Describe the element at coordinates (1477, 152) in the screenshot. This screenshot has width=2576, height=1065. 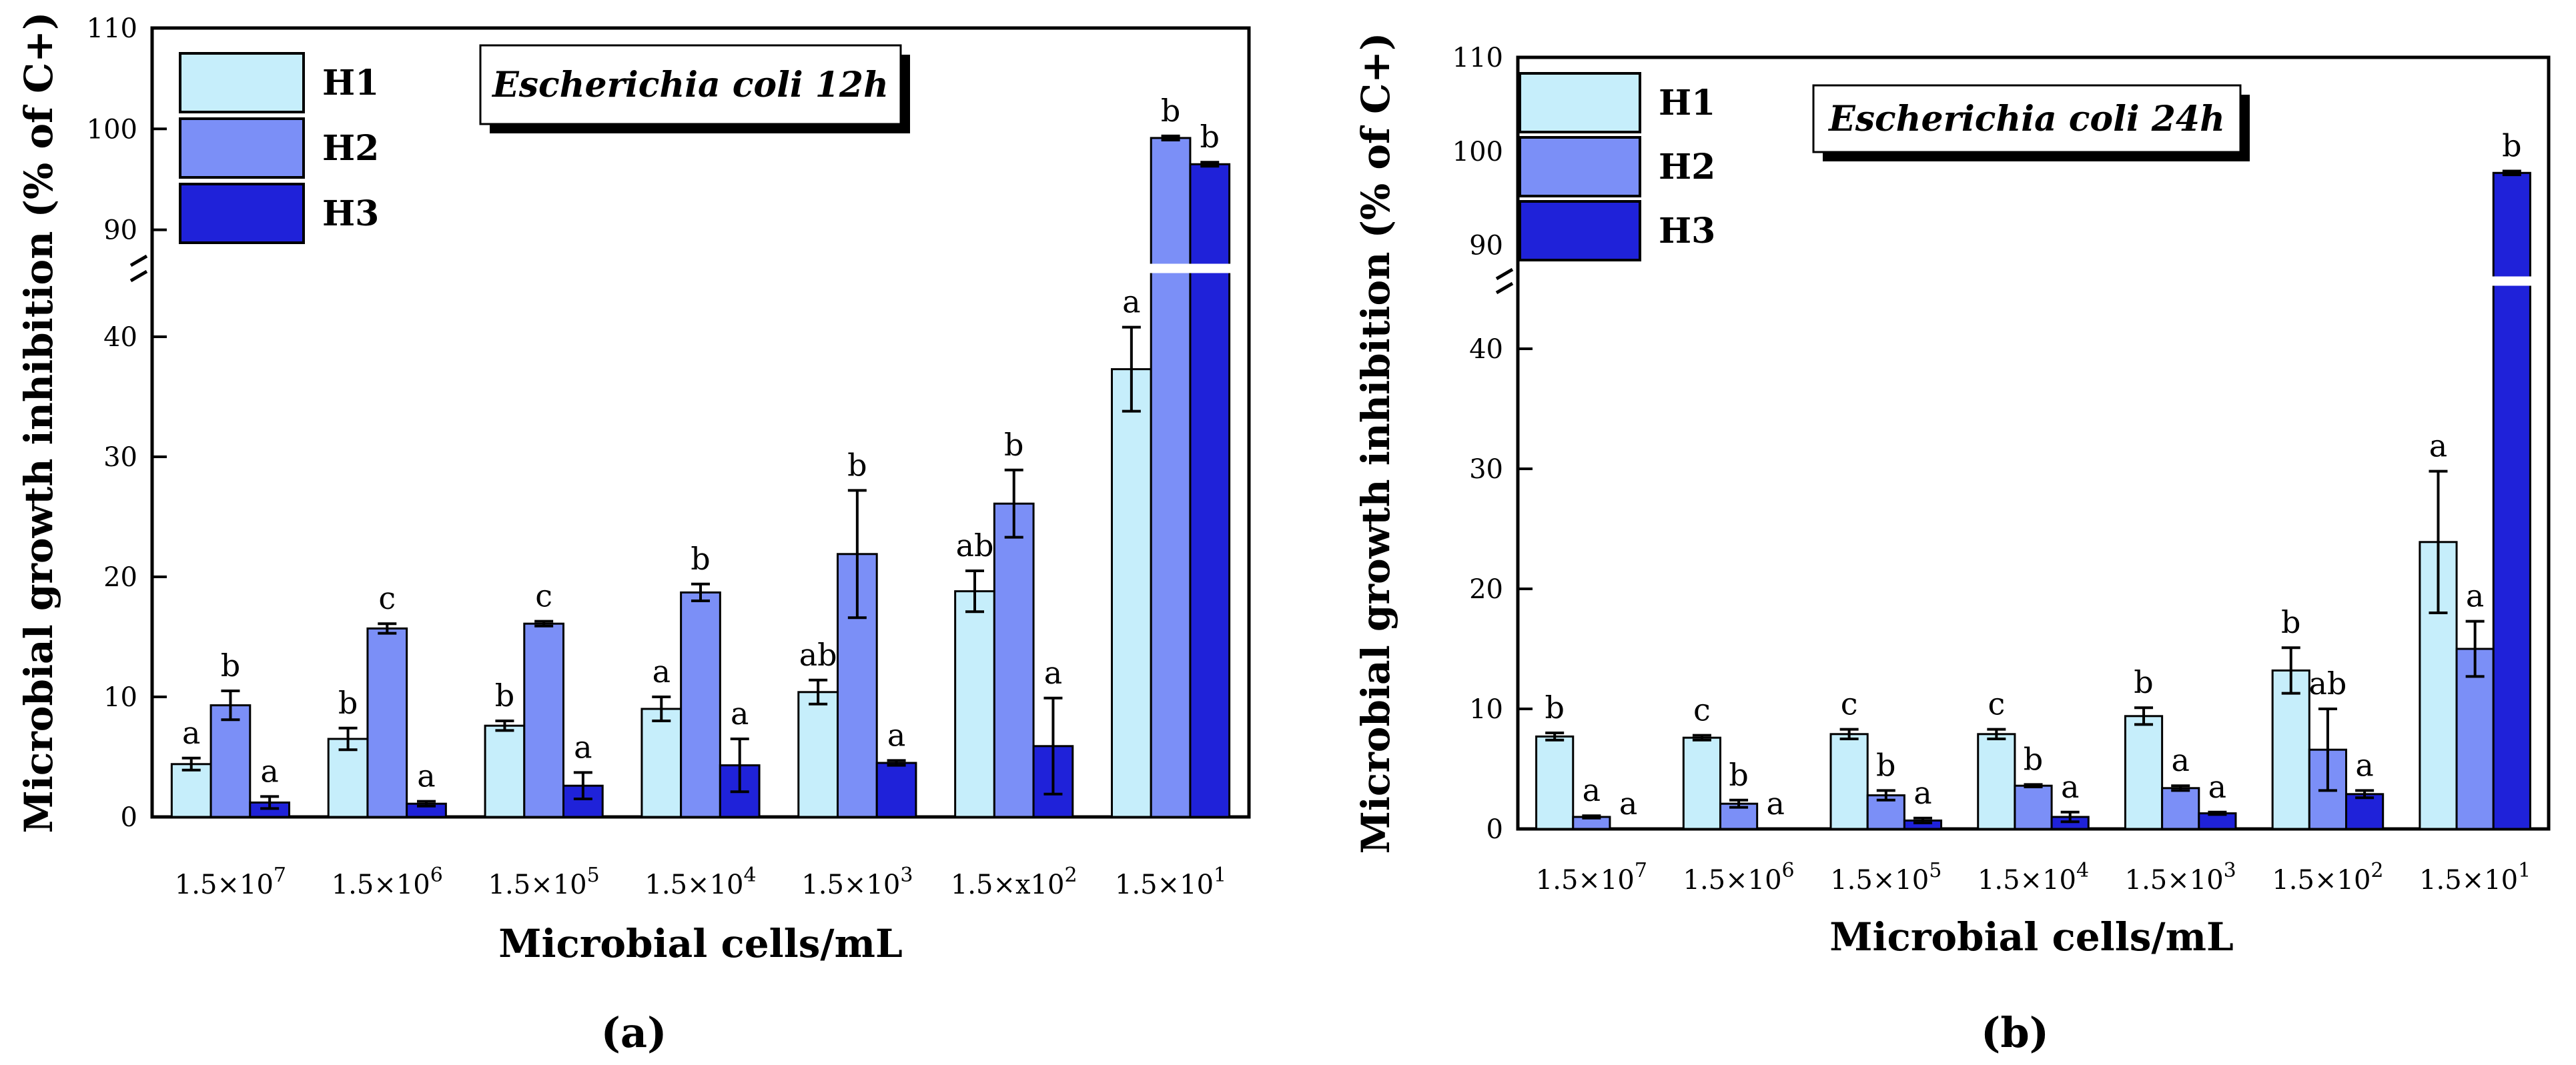
I see `y-tick-label: 100` at that location.